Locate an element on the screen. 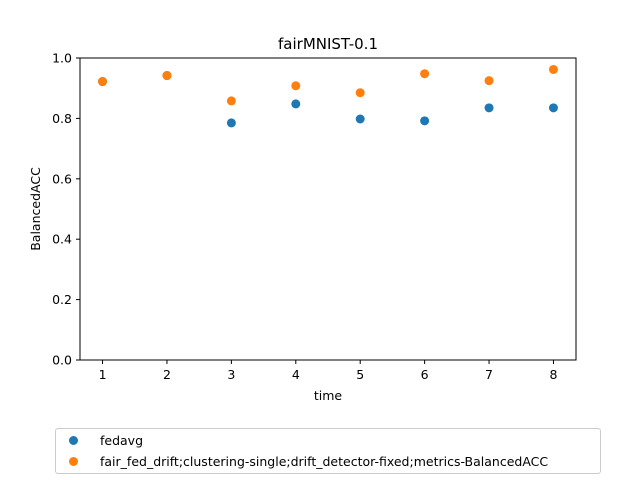  x-tick-label: 6 is located at coordinates (425, 374).